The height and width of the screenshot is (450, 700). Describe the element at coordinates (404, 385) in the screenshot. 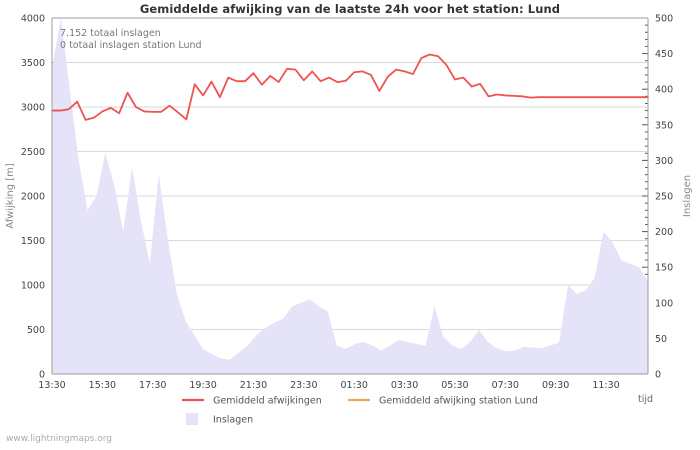

I see `x-axis-tick-label: 03:30` at that location.